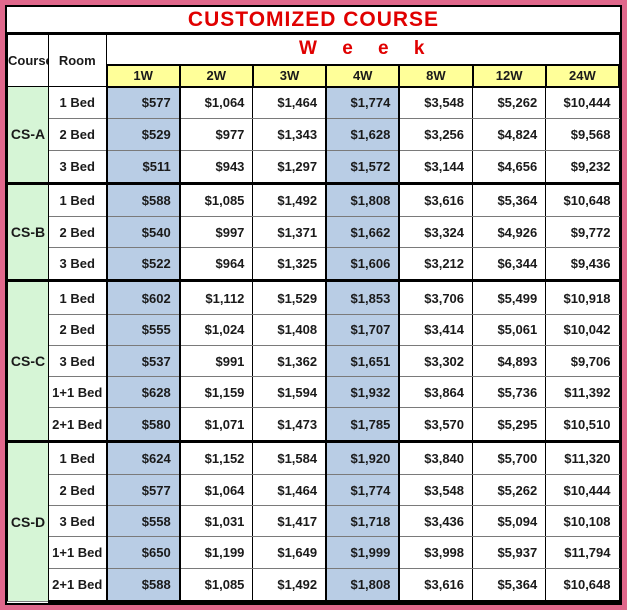 Image resolution: width=627 pixels, height=610 pixels. Describe the element at coordinates (363, 49) in the screenshot. I see `week-group-header: W e e k` at that location.